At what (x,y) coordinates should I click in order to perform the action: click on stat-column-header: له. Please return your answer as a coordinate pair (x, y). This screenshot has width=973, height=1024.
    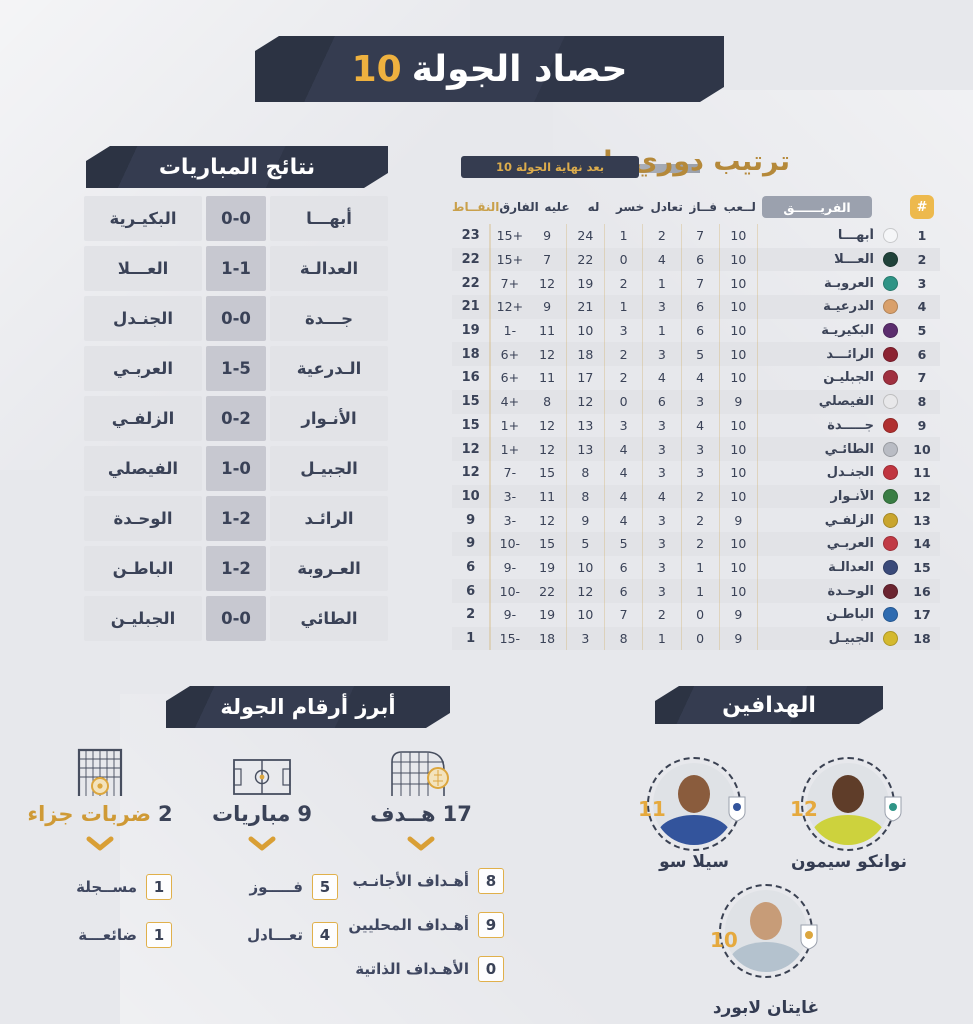
    Looking at the image, I should click on (593, 207).